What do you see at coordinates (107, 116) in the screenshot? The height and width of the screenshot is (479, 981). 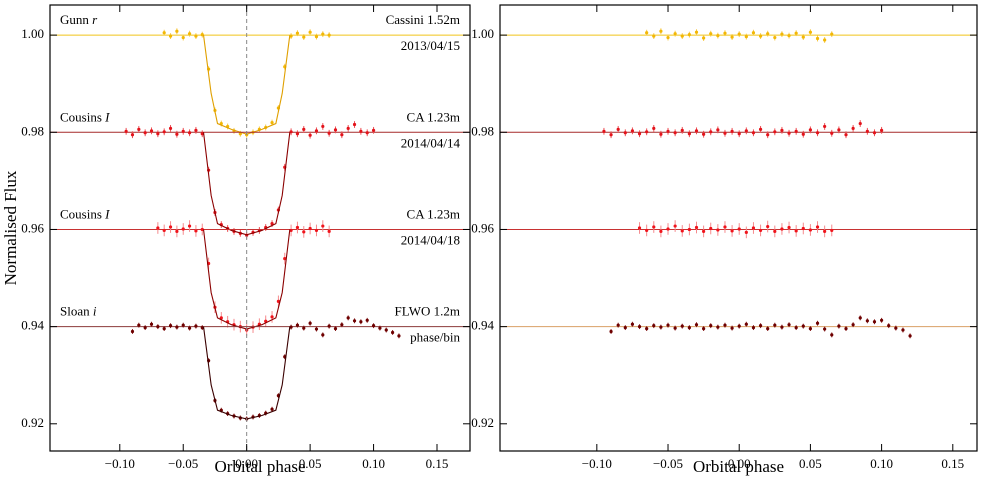 I see `band-name: I` at bounding box center [107, 116].